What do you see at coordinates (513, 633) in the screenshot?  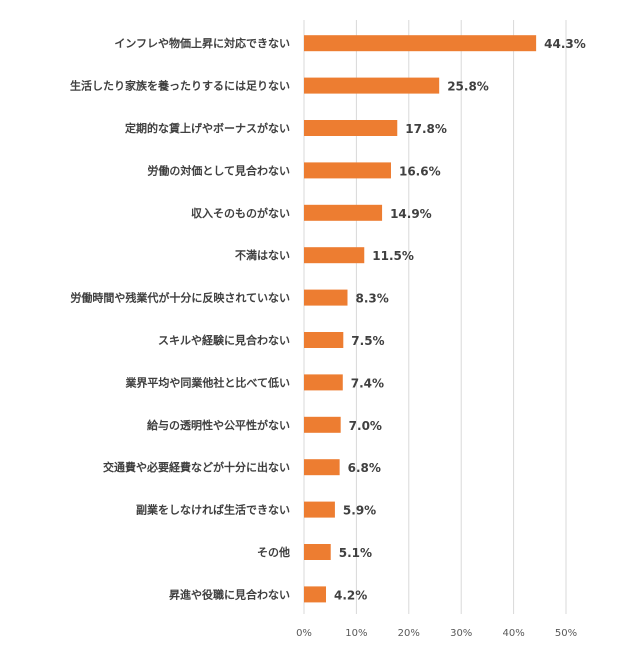 I see `x-tick-label: 40%` at bounding box center [513, 633].